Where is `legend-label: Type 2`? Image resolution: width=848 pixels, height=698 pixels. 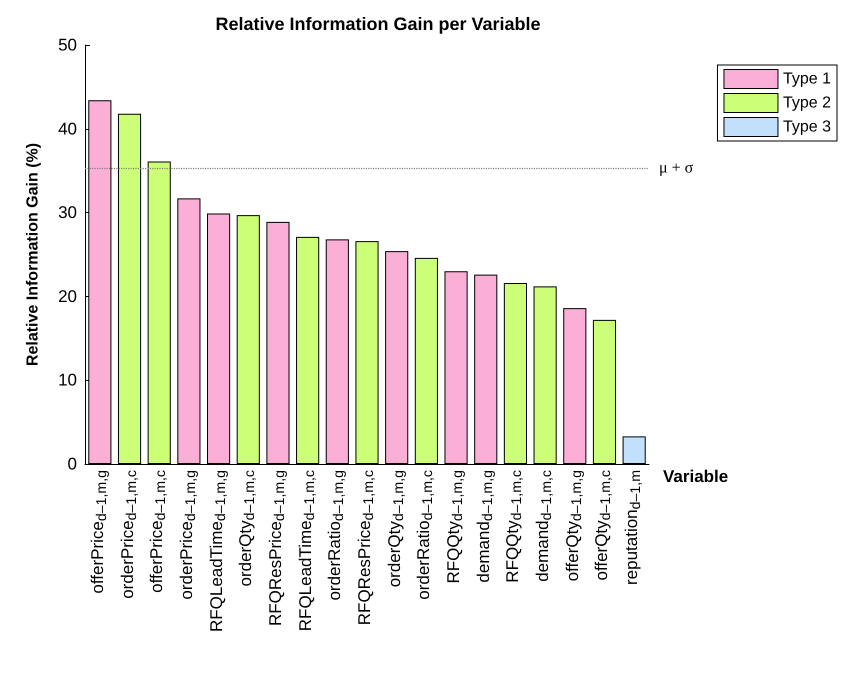 legend-label: Type 2 is located at coordinates (807, 103).